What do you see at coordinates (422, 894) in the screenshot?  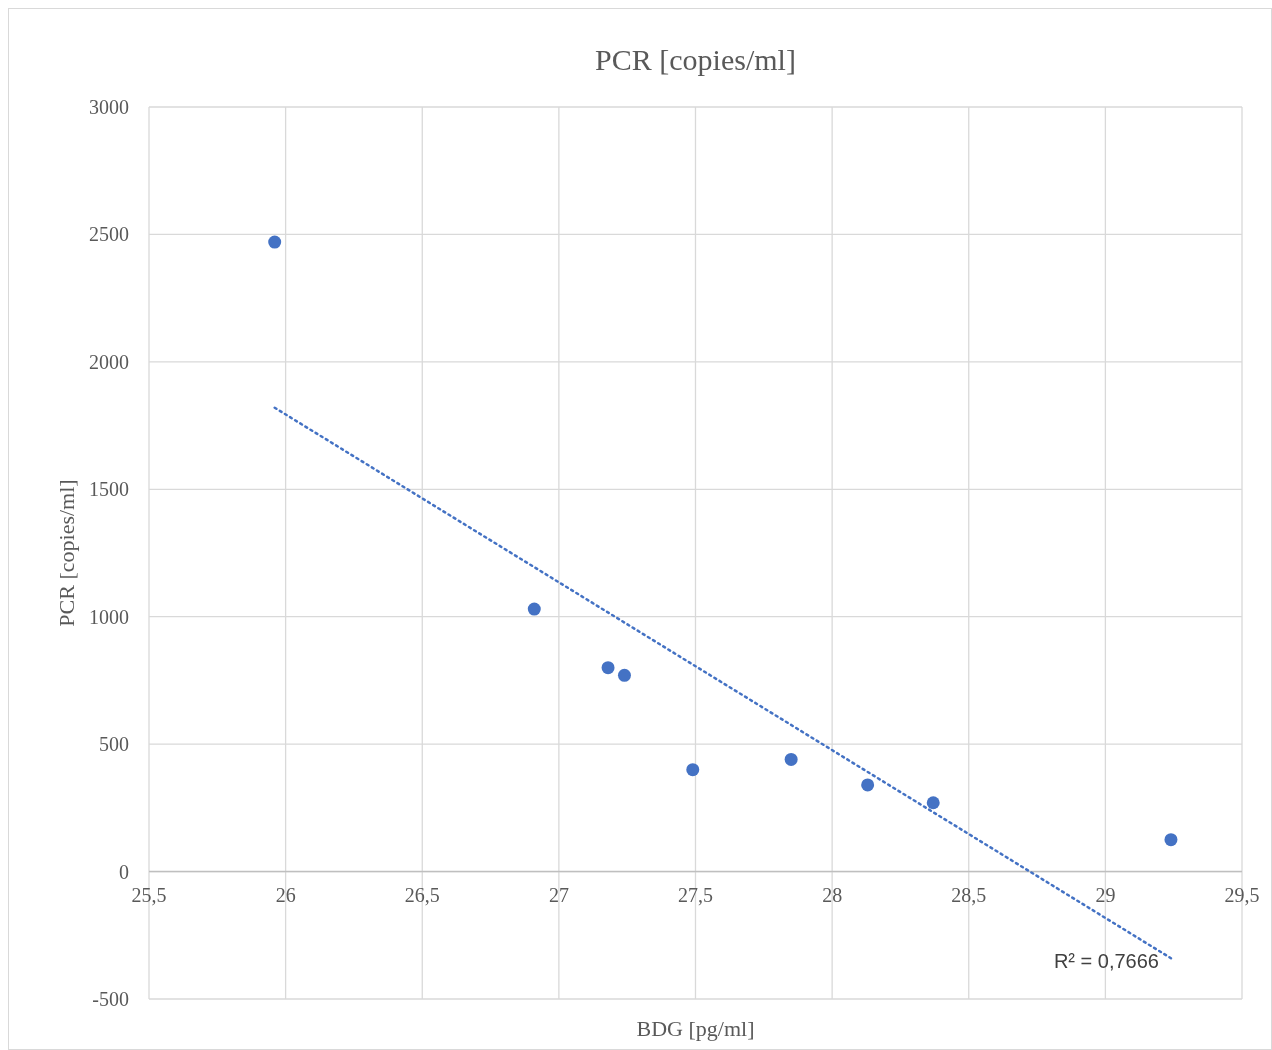 I see `x-tick-label: 26,5` at bounding box center [422, 894].